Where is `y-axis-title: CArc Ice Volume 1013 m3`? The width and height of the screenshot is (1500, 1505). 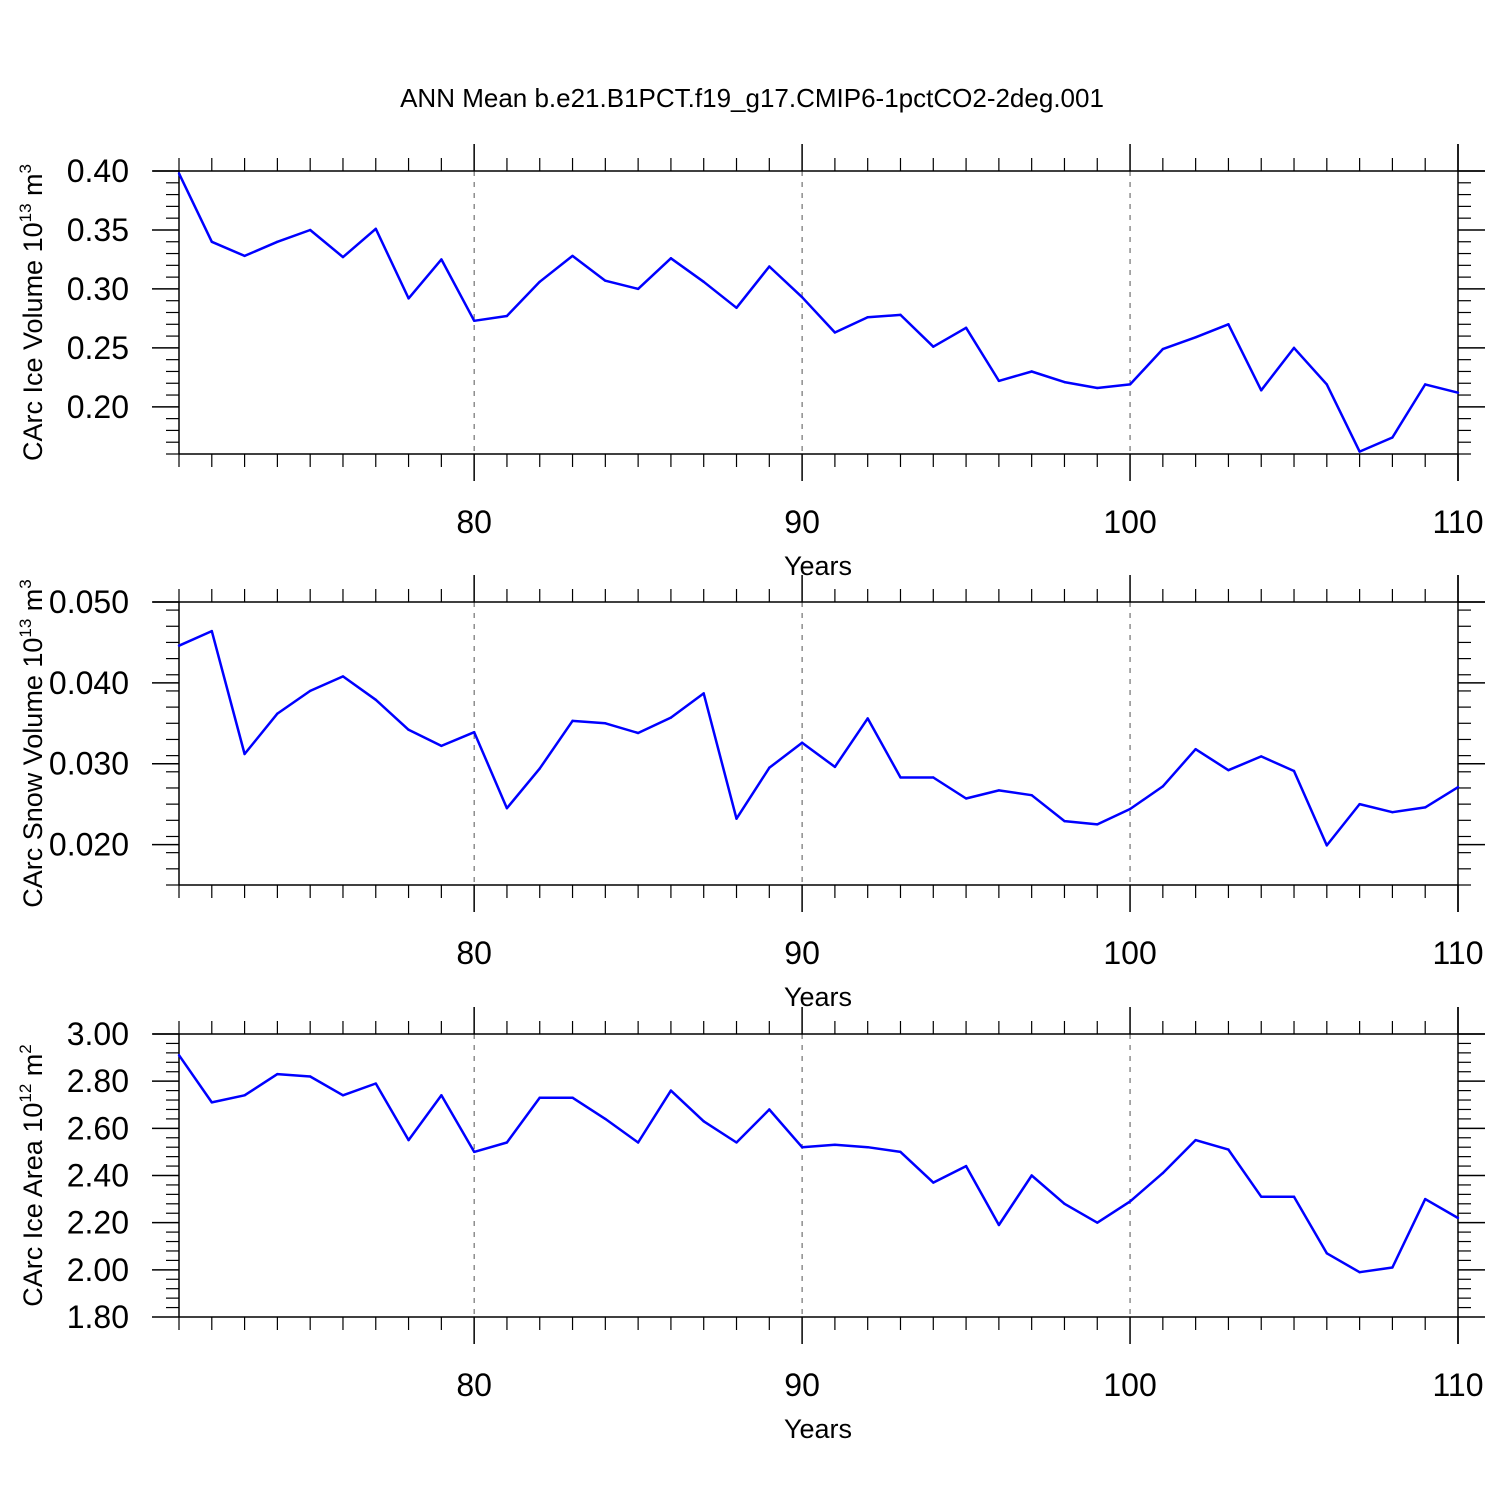 y-axis-title: CArc Ice Volume 1013 m3 is located at coordinates (32, 312).